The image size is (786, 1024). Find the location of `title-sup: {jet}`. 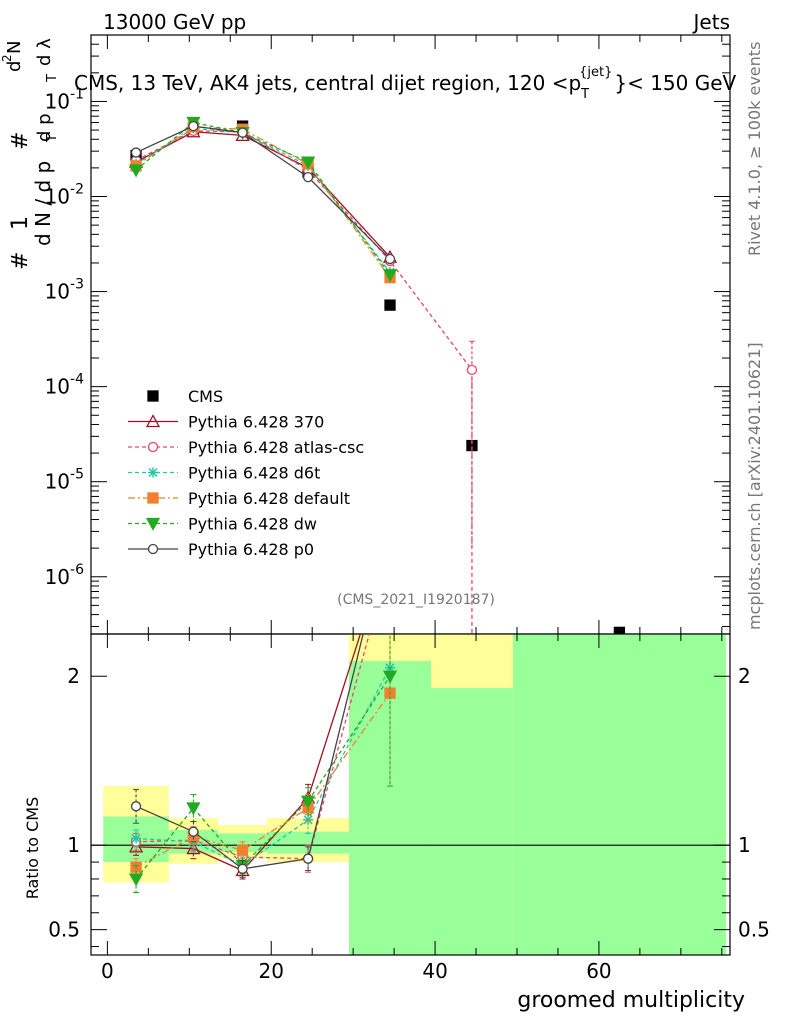

title-sup: {jet} is located at coordinates (595, 72).